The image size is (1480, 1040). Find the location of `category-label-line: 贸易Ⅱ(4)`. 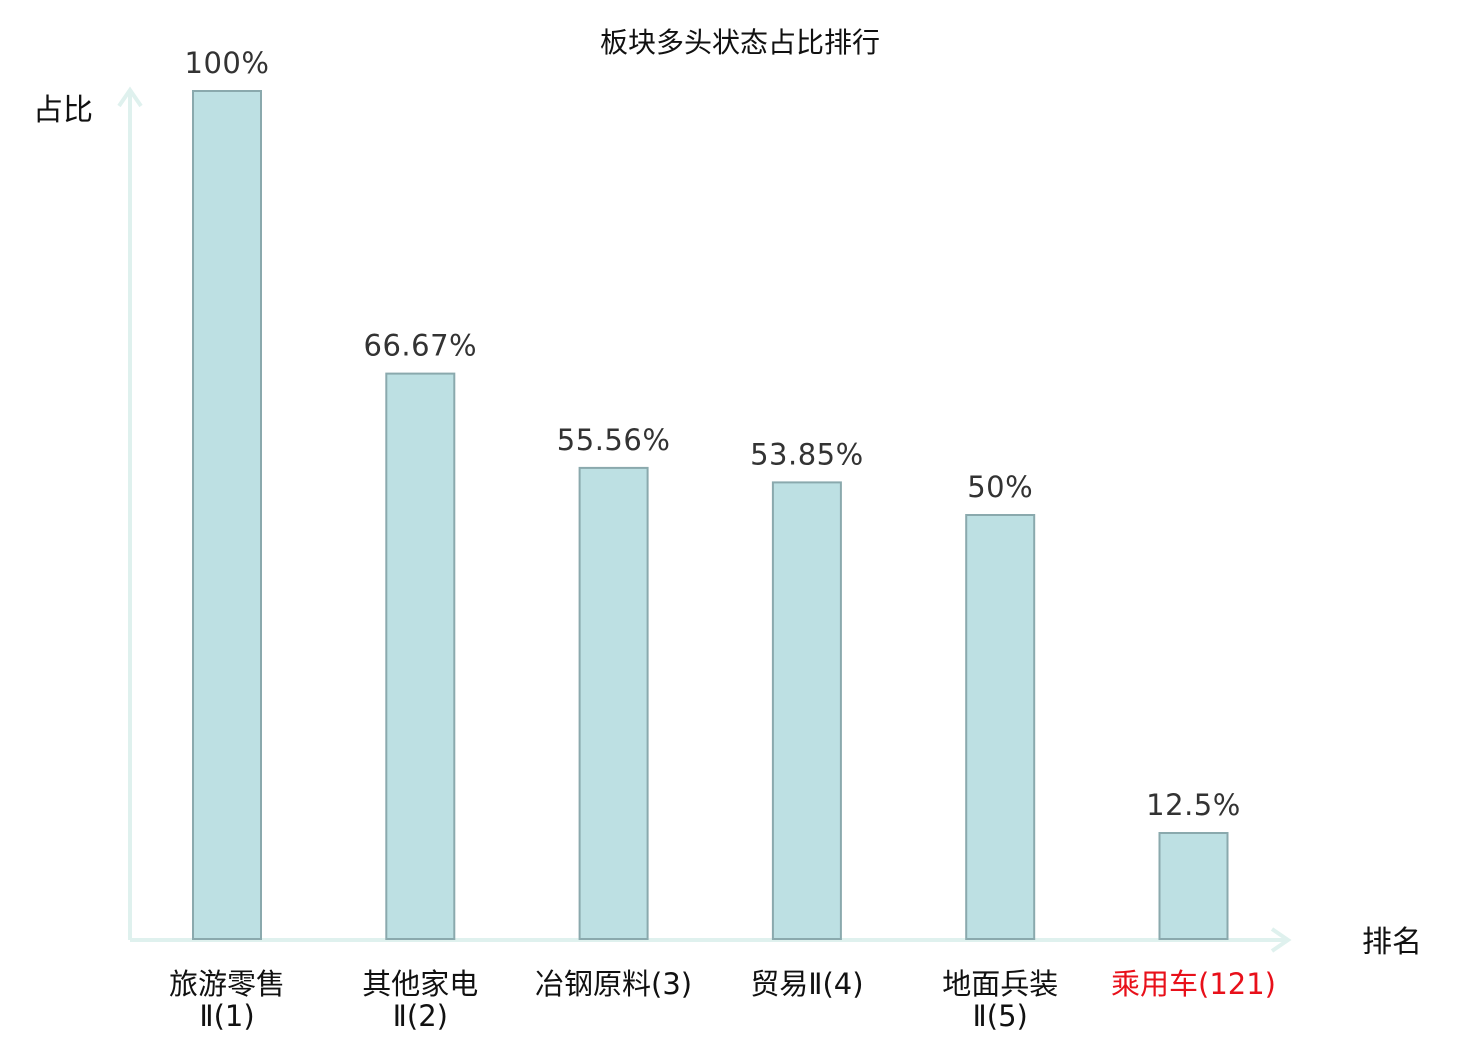

category-label-line: 贸易Ⅱ(4) is located at coordinates (806, 984).